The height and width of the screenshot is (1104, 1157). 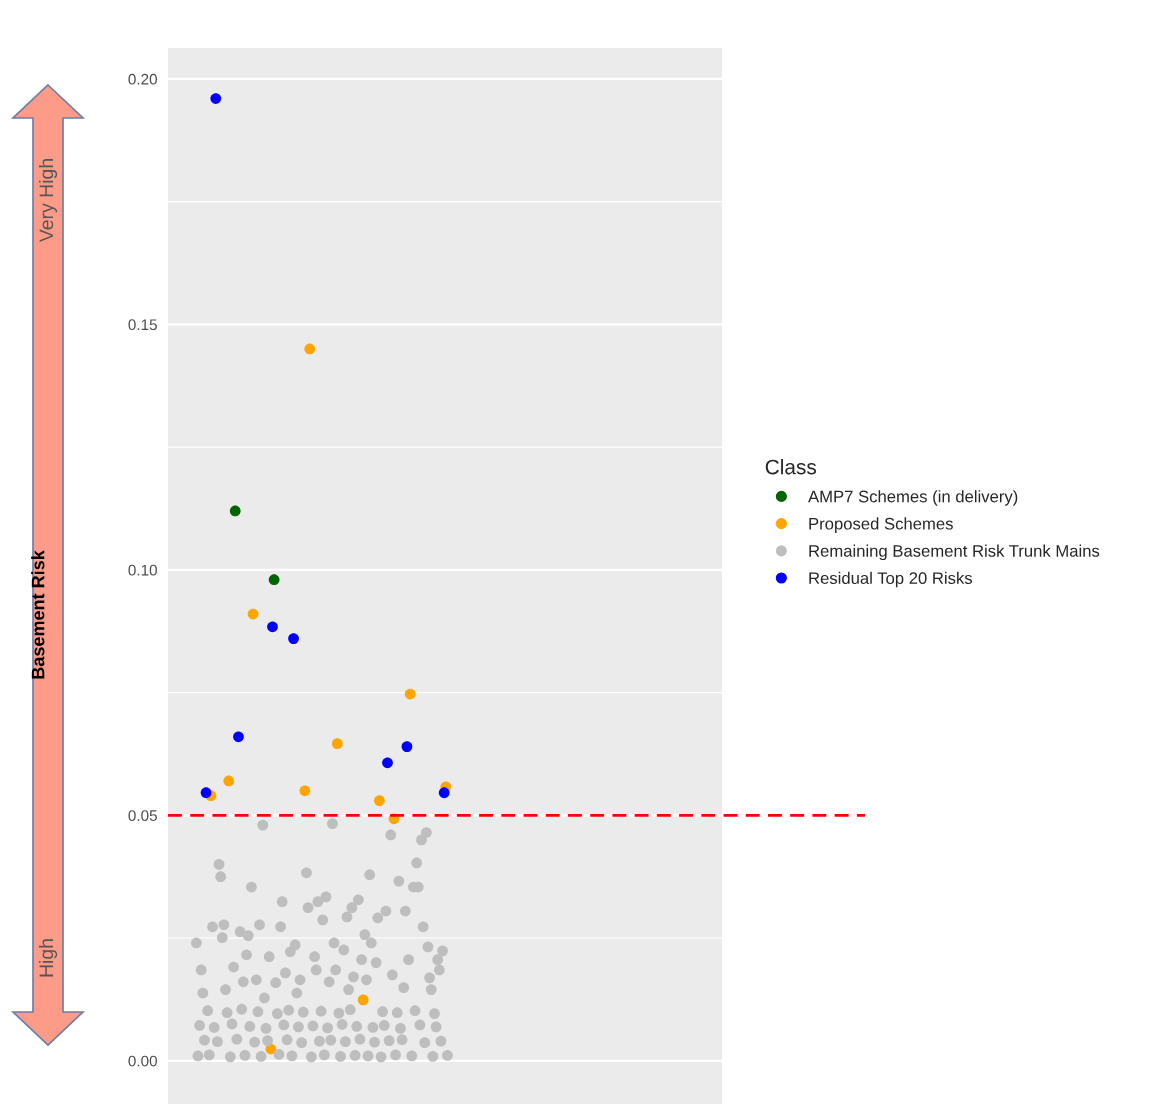 What do you see at coordinates (913, 498) in the screenshot?
I see `legend-label: AMP7 Schemes (in delivery)` at bounding box center [913, 498].